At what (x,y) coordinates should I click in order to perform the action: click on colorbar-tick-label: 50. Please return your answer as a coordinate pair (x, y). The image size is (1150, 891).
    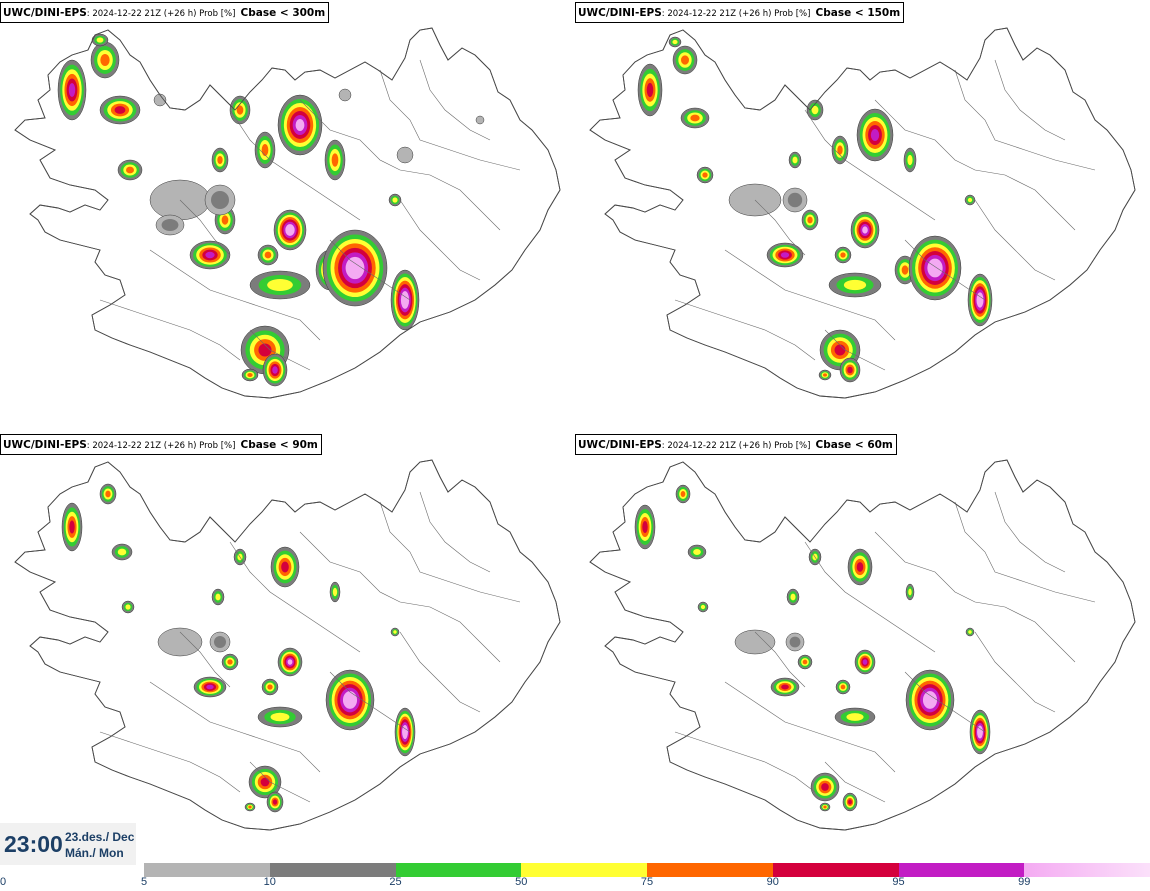
    Looking at the image, I should click on (521, 882).